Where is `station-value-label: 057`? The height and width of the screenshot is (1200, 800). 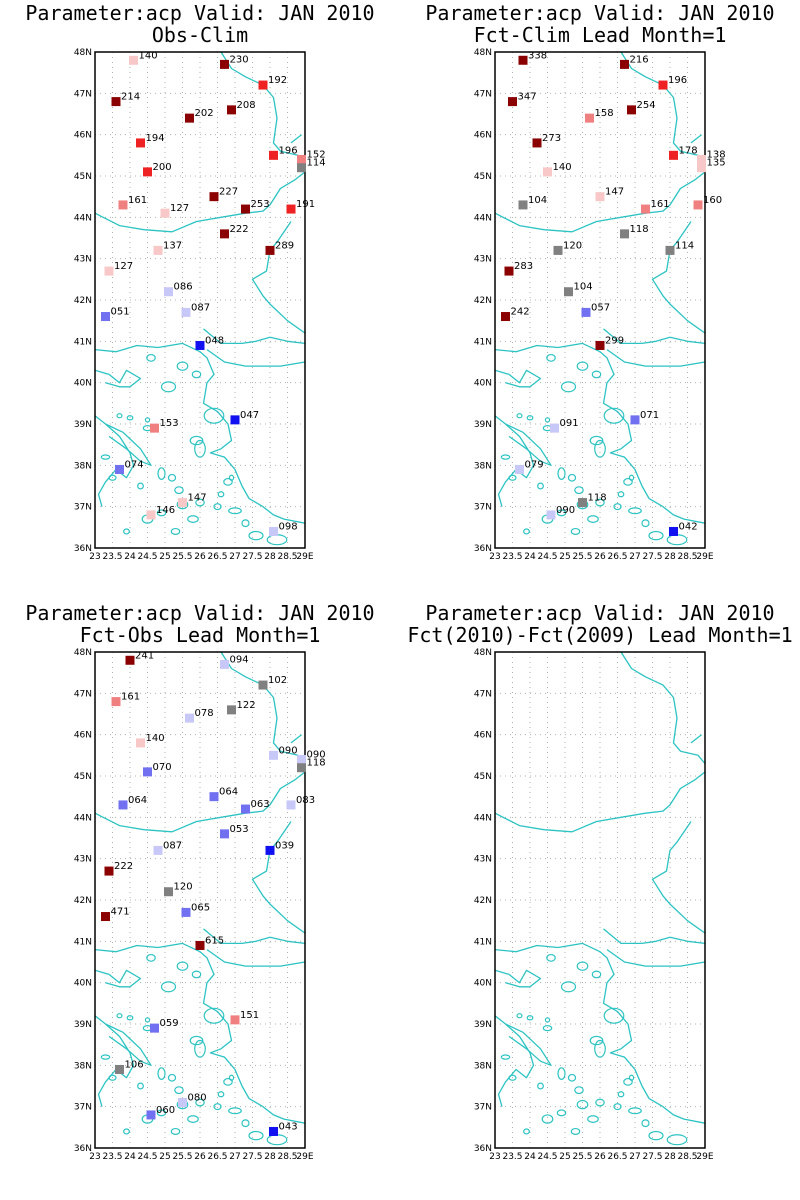
station-value-label: 057 is located at coordinates (600, 307).